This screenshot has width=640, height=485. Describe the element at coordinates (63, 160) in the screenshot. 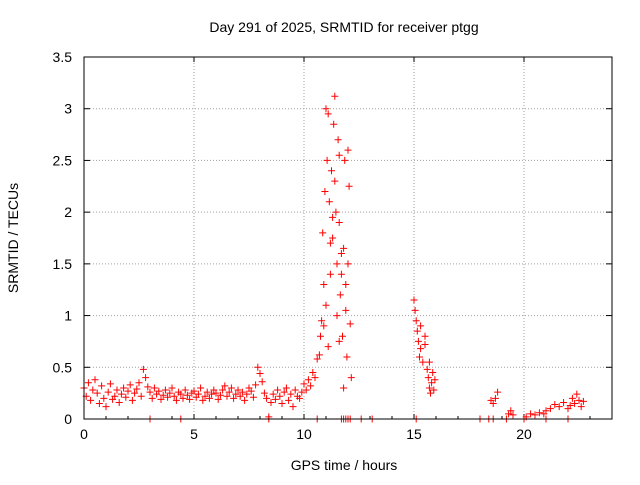

I see `y-tick-label: 2.5` at that location.